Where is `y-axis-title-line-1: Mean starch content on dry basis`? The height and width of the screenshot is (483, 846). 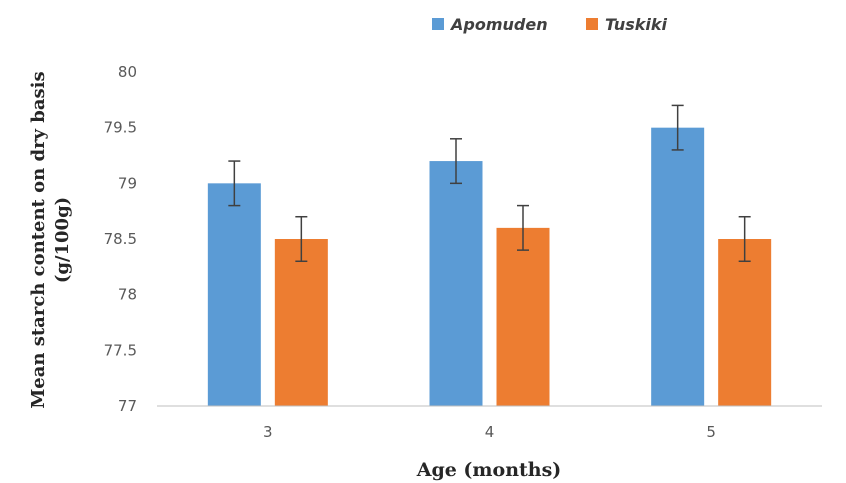 y-axis-title-line-1: Mean starch content on dry basis is located at coordinates (38, 239).